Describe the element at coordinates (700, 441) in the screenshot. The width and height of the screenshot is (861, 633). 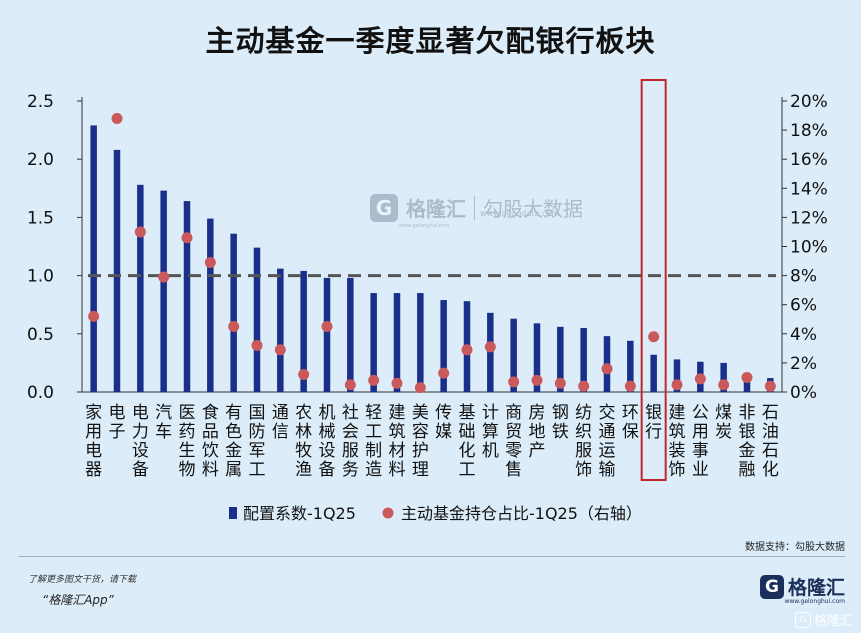
I see `x-tick-label: 公用事业` at that location.